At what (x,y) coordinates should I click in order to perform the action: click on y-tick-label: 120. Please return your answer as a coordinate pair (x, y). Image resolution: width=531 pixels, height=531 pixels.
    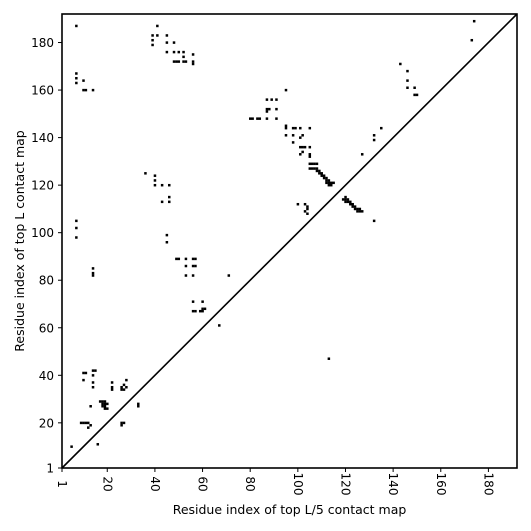
    Looking at the image, I should click on (42, 186).